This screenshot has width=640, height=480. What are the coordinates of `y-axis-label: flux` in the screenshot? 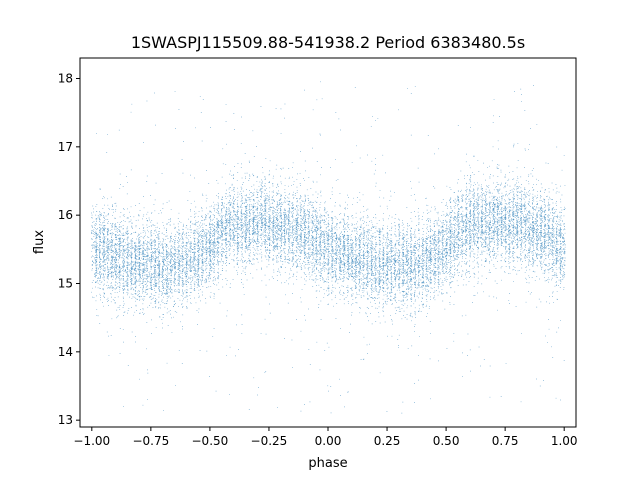 It's located at (39, 242).